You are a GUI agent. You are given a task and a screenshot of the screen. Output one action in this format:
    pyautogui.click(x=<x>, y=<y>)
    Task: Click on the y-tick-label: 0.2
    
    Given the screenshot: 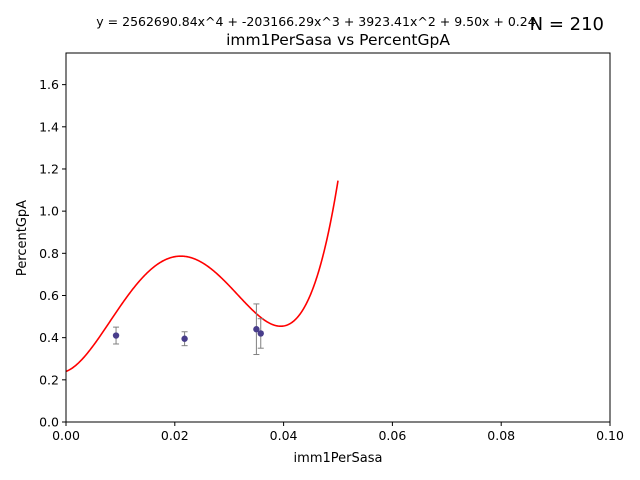 What is the action you would take?
    pyautogui.click(x=49, y=379)
    